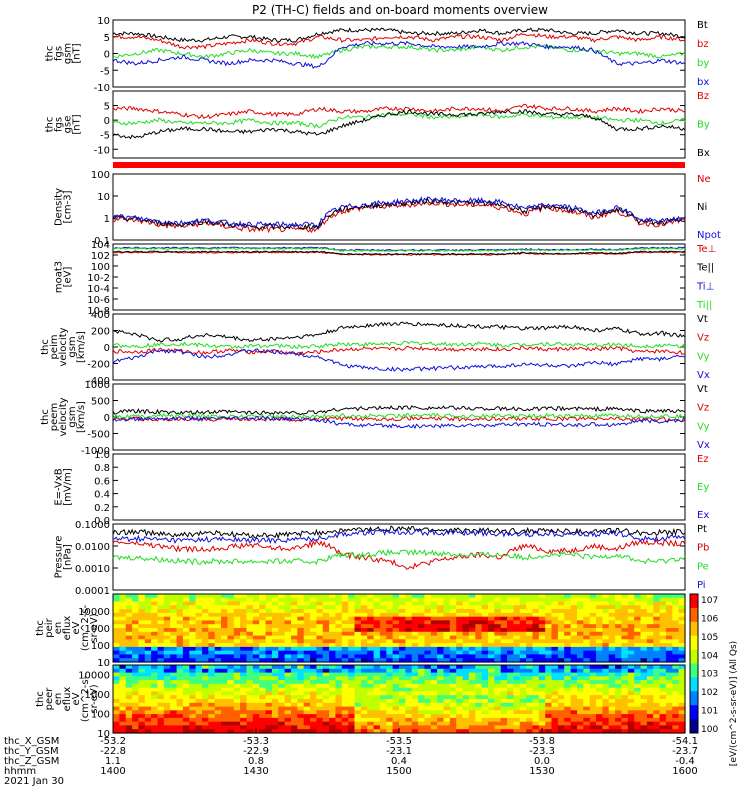  Describe the element at coordinates (399, 124) in the screenshot. I see `panel-frame` at that location.